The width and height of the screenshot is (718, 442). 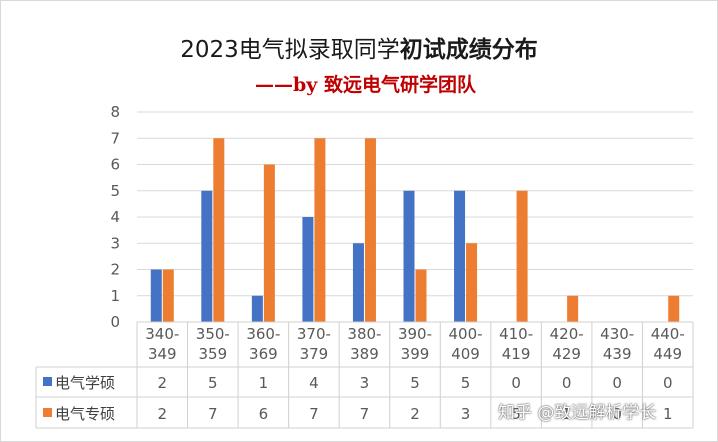 I want to click on category-label: 369, so click(x=263, y=354).